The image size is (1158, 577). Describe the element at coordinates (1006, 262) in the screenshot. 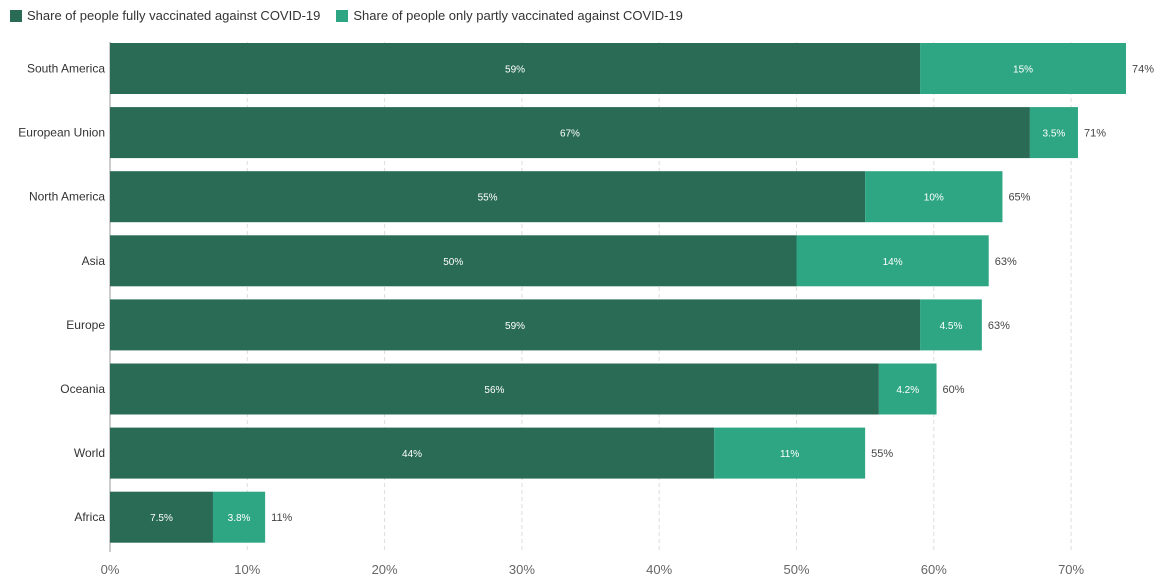

I see `total-label-asia: 63%` at that location.